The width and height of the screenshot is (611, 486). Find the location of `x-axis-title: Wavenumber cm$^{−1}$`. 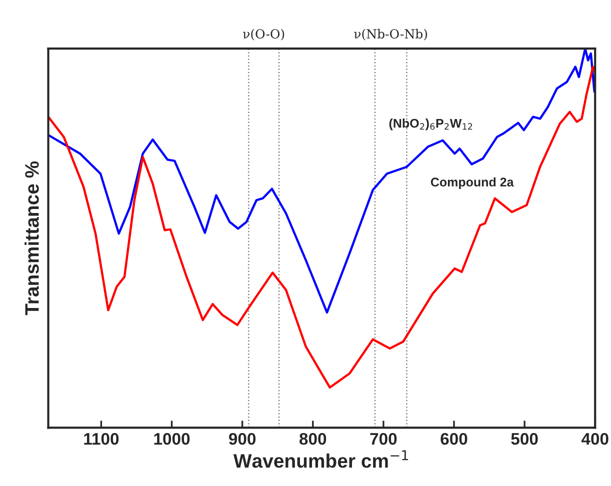

x-axis-title: Wavenumber cm$^{−1}$ is located at coordinates (320, 459).